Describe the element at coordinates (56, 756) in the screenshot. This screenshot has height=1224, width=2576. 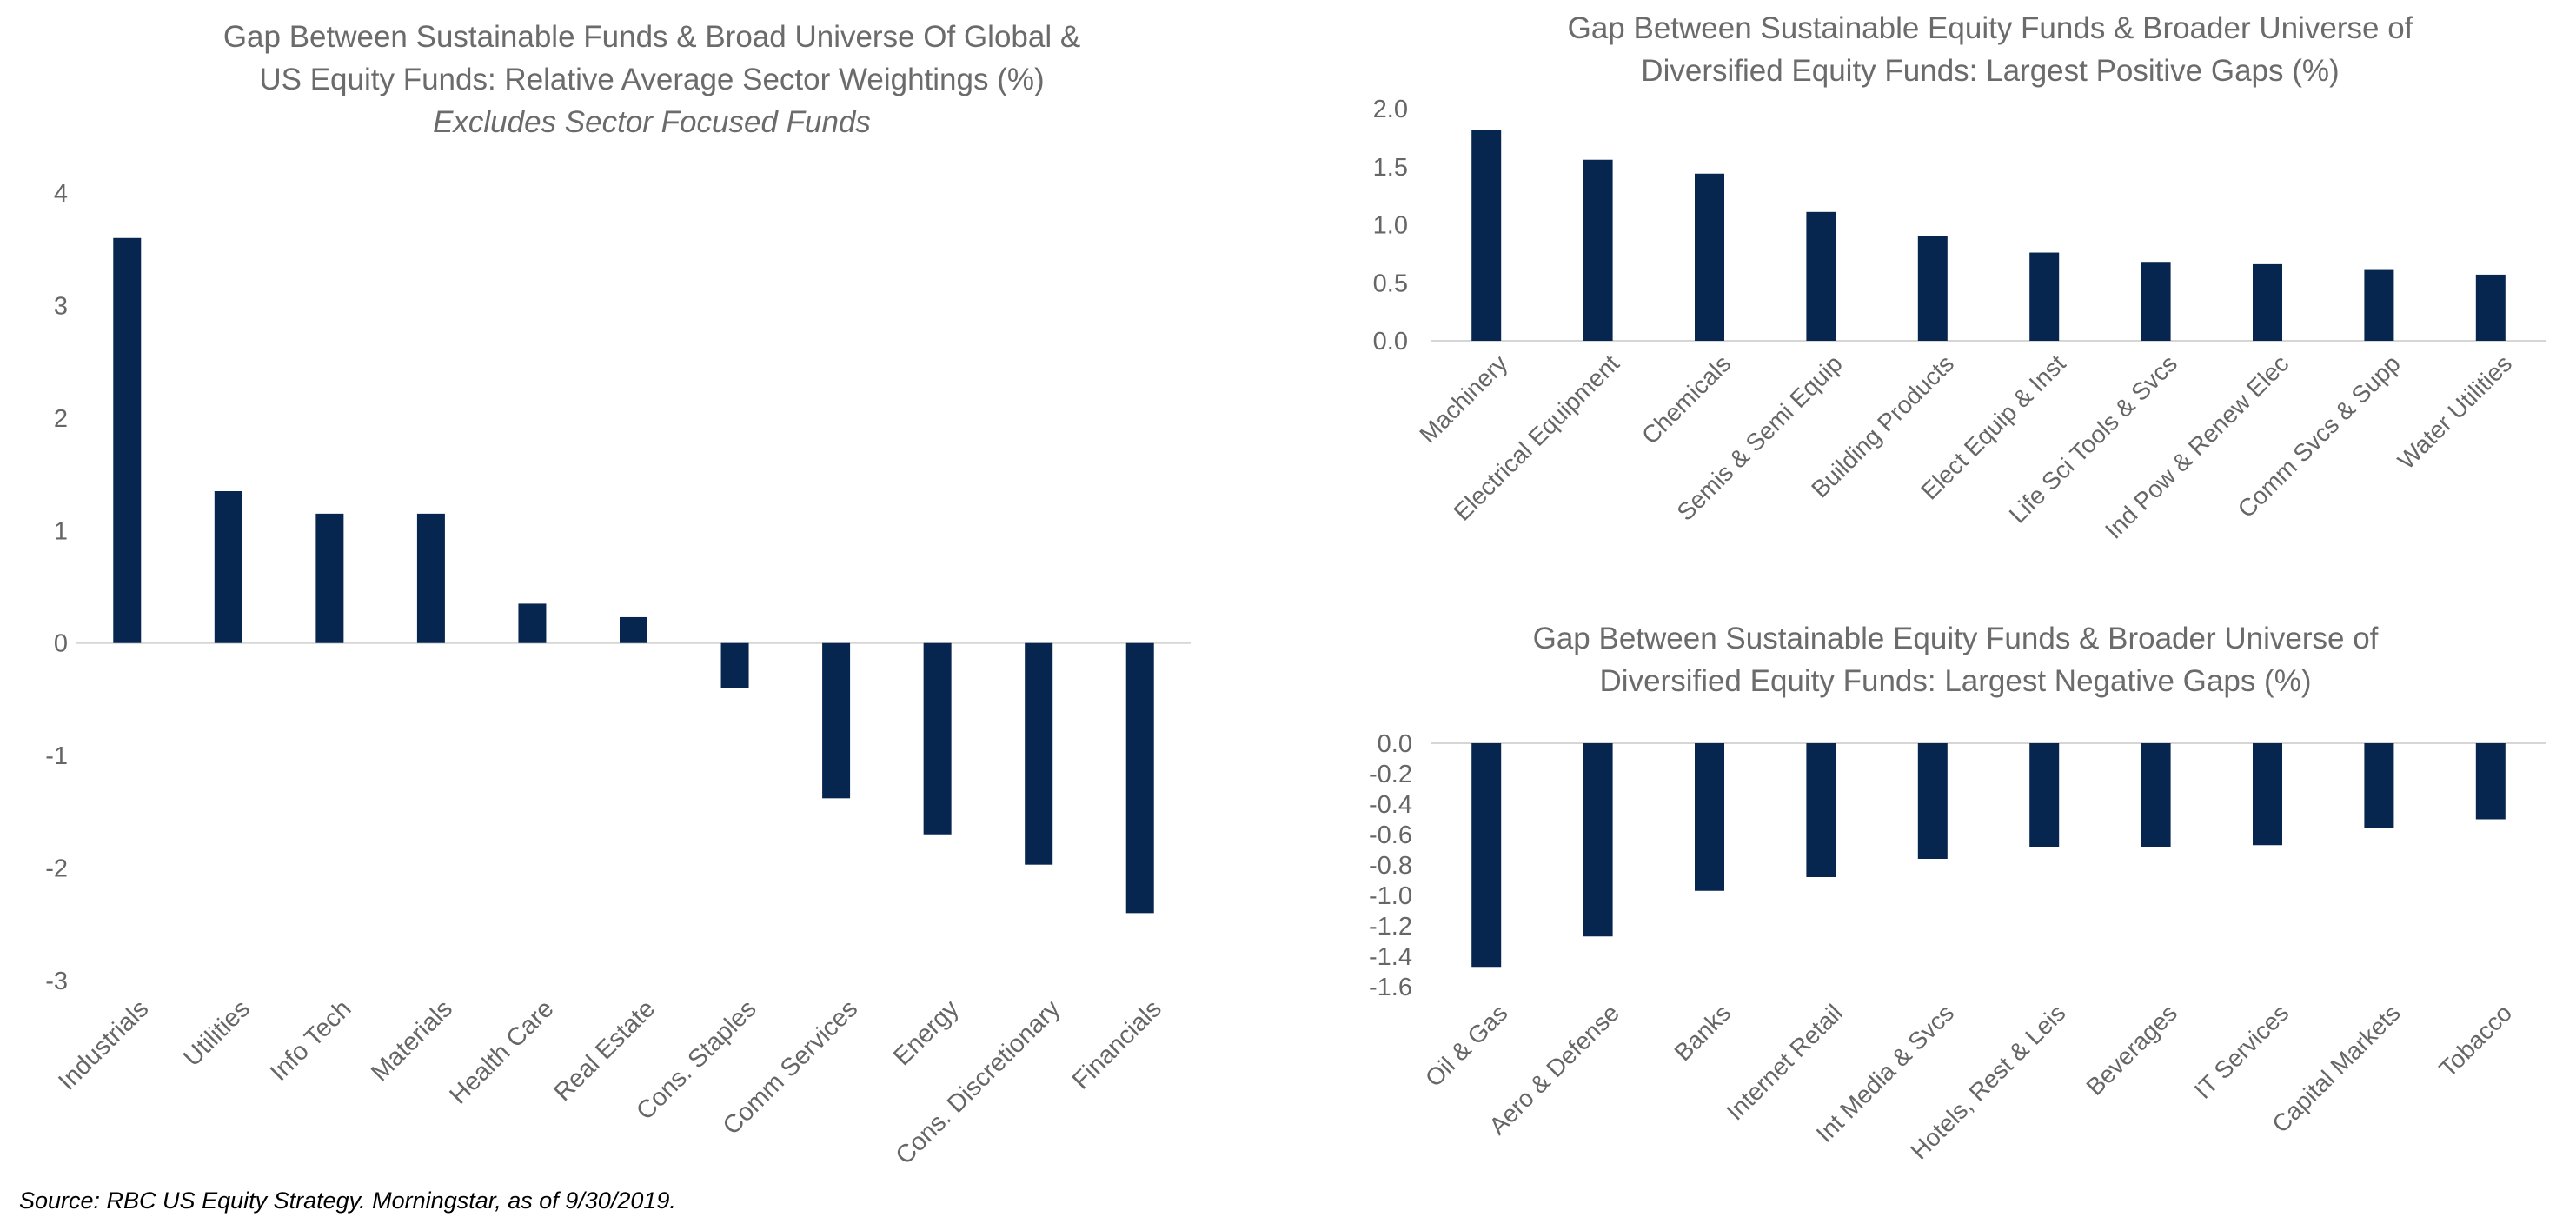
I see `chart1-y-tick-label: -1` at that location.